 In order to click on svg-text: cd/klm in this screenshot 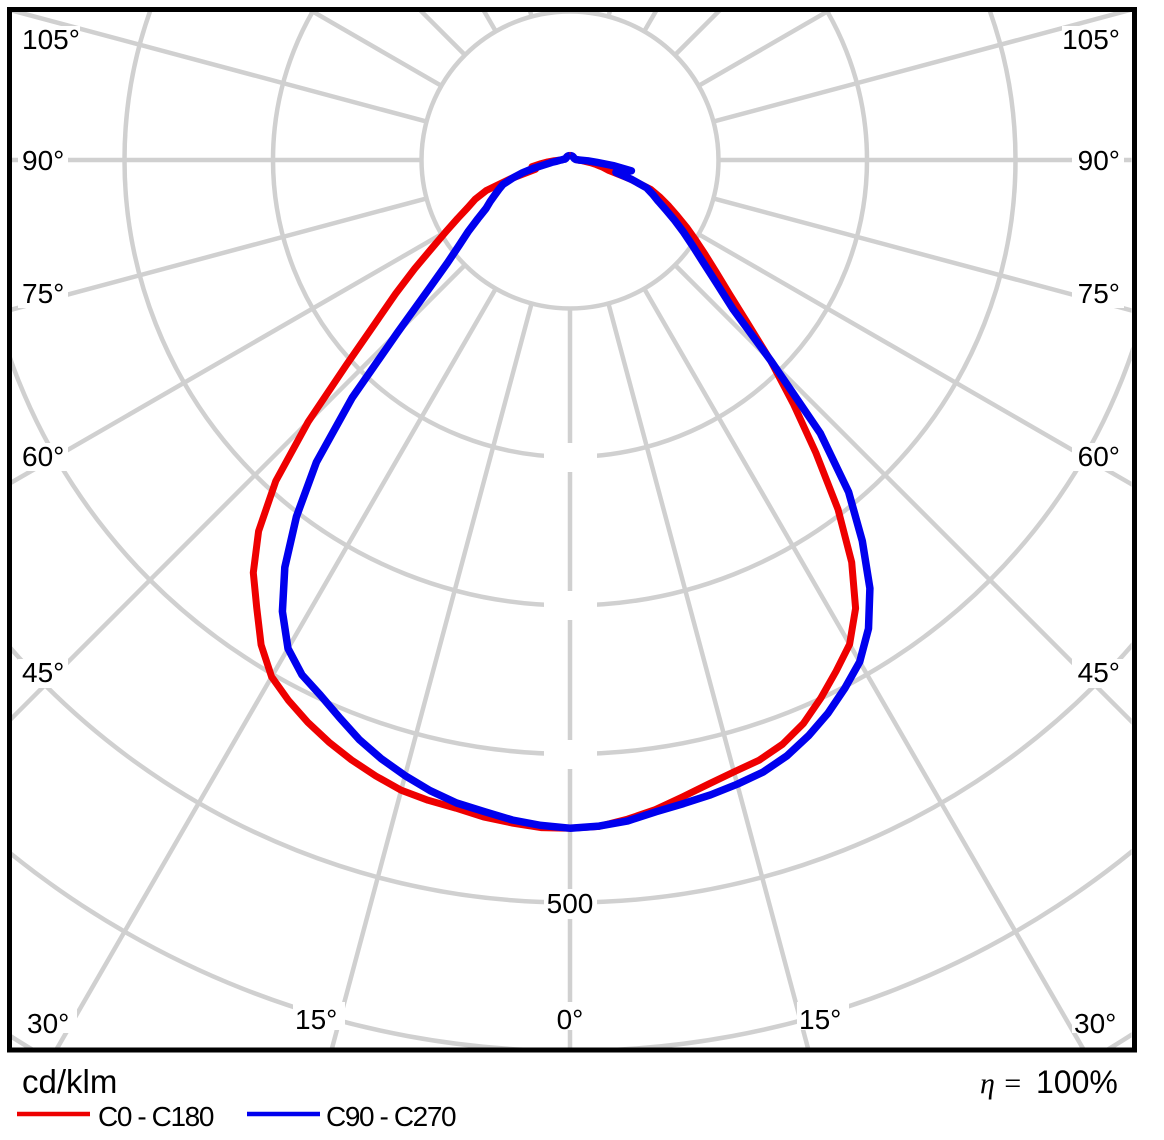, I will do `click(69, 1081)`.